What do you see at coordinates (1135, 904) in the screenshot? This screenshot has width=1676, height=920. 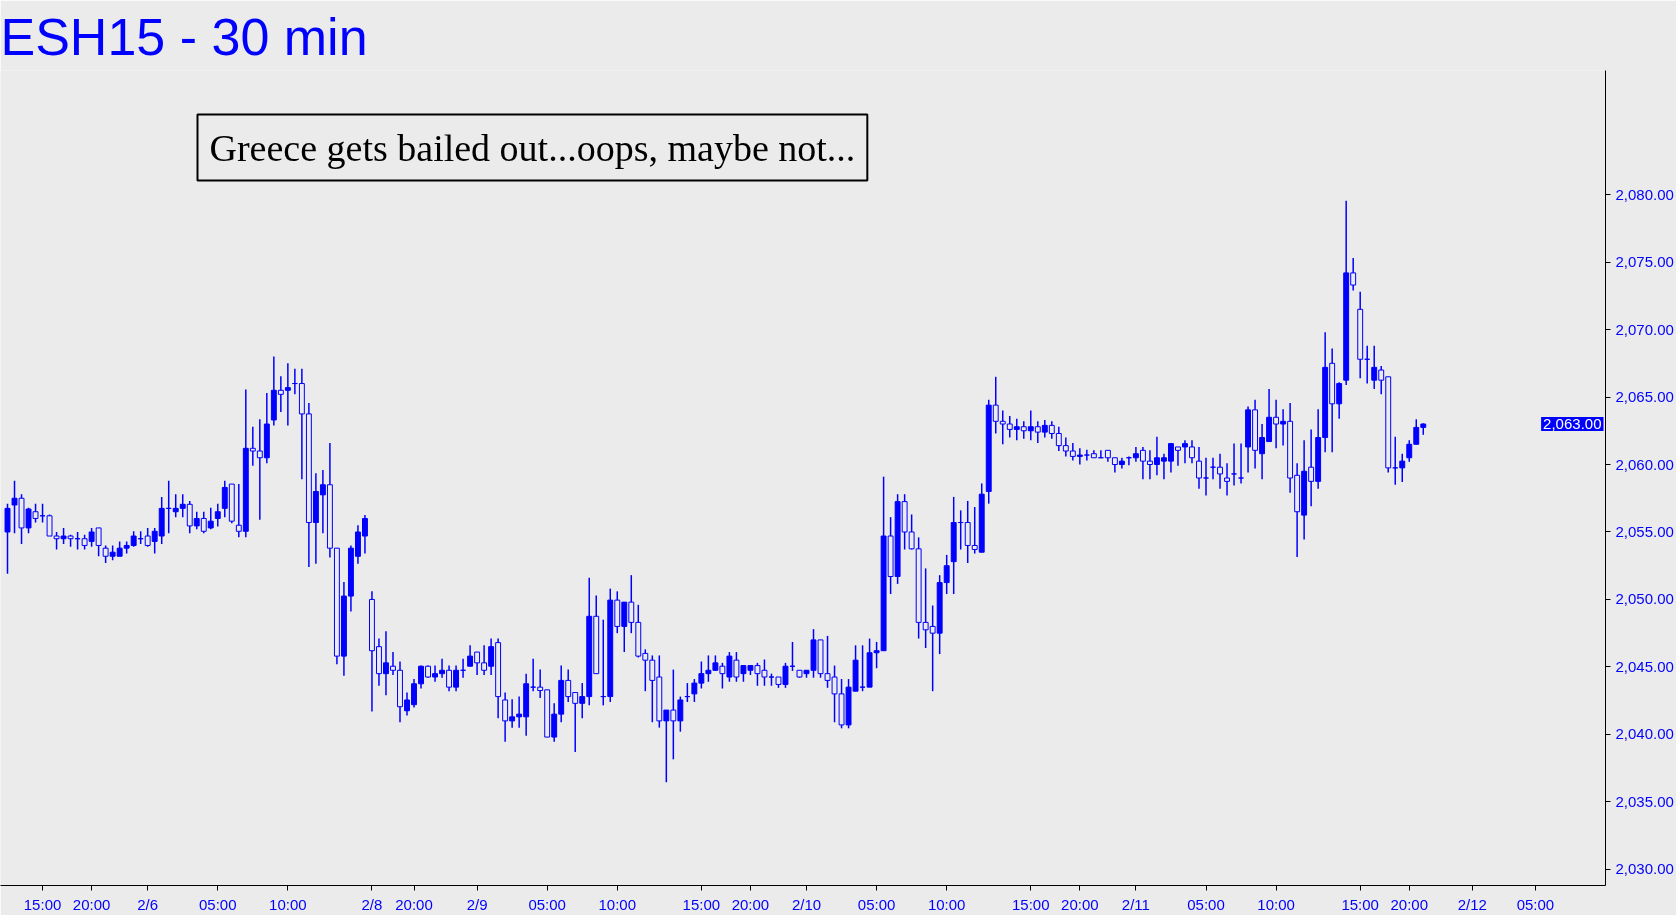 I see `x-tick-label: 2/11` at bounding box center [1135, 904].